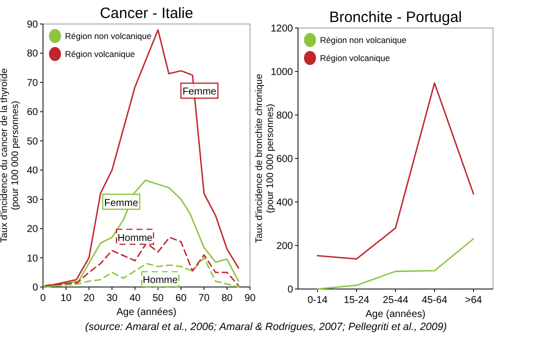 This screenshot has height=344, width=533. Describe the element at coordinates (266, 327) in the screenshot. I see `text: (source: Amaral et al., 2006; Amaral & Rodrigues, 2007; Pellegriti et al., 2009)` at that location.